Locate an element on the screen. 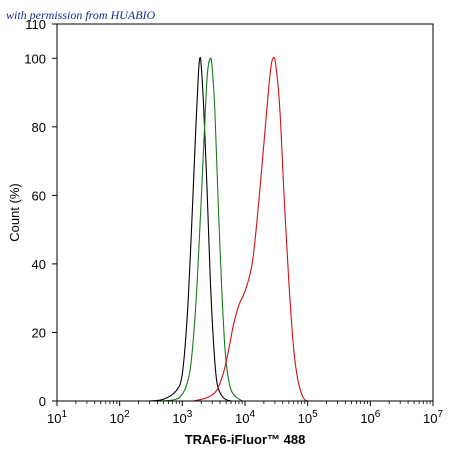 This screenshot has width=450, height=454. x-tick-label: 10⁷ is located at coordinates (433, 417).